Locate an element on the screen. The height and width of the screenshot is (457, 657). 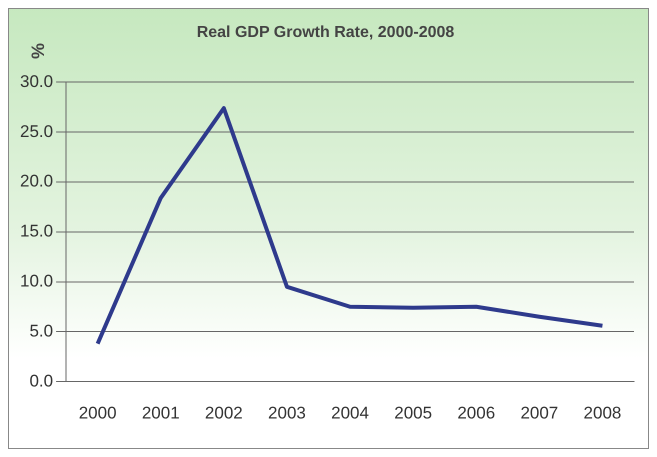
y-tick-label: 15.0 is located at coordinates (37, 231).